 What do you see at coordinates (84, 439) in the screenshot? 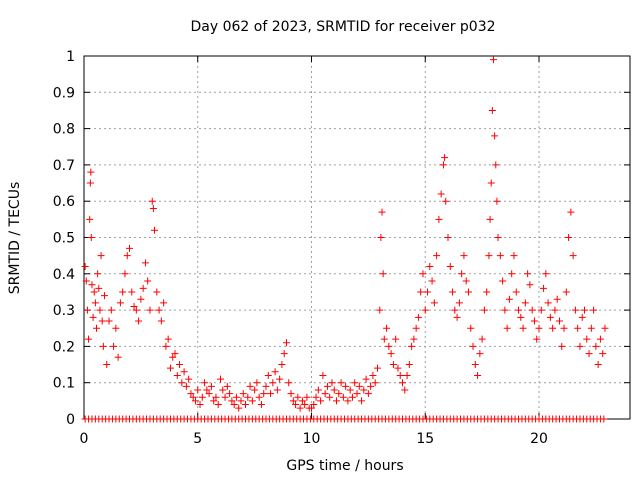
I see `x-tick-label: 0` at bounding box center [84, 439].